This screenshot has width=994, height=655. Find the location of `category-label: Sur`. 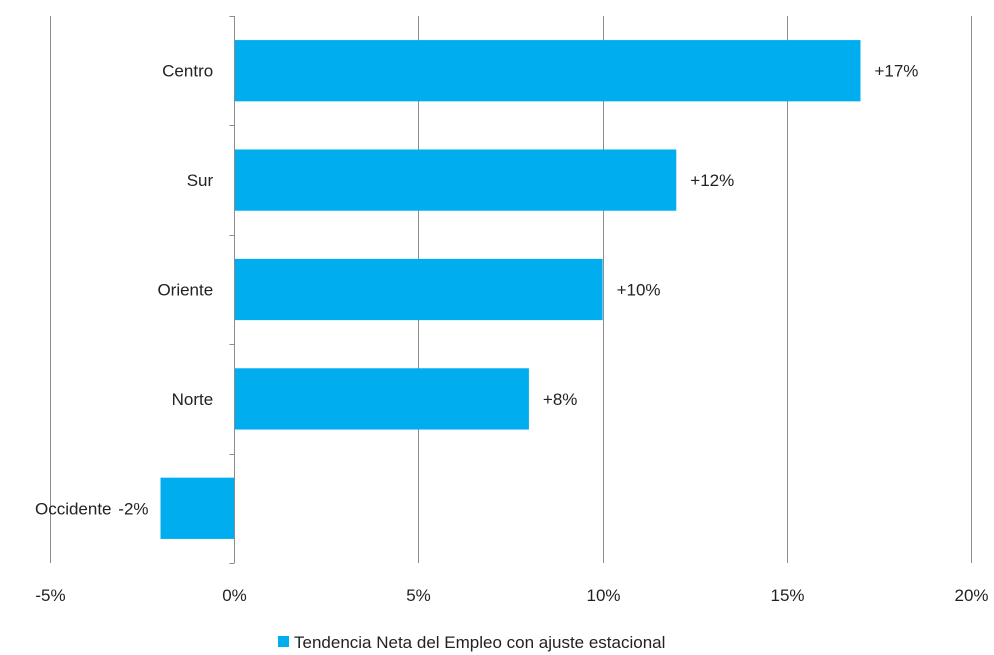

category-label: Sur is located at coordinates (200, 180).